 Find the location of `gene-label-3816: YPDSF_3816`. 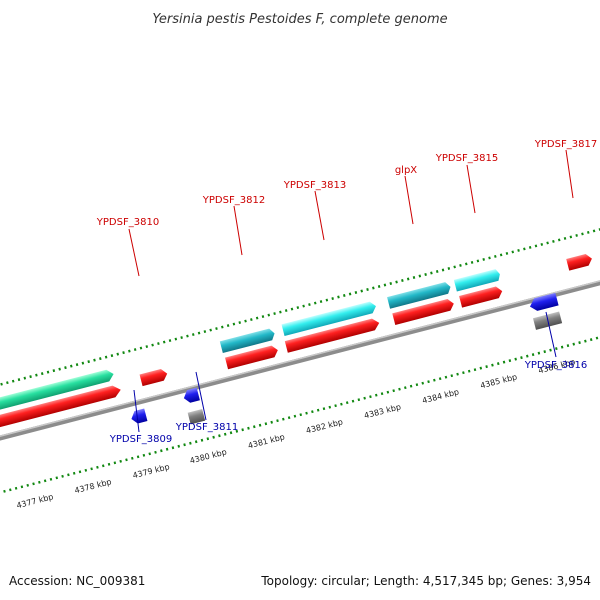

gene-label-3816: YPDSF_3816 is located at coordinates (555, 365).